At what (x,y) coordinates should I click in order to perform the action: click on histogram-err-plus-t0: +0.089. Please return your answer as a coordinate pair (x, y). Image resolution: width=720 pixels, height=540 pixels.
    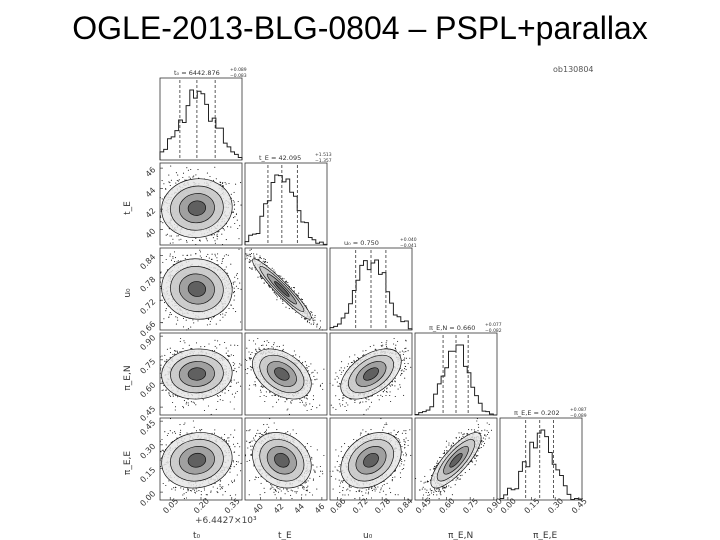
    Looking at the image, I should click on (238, 70).